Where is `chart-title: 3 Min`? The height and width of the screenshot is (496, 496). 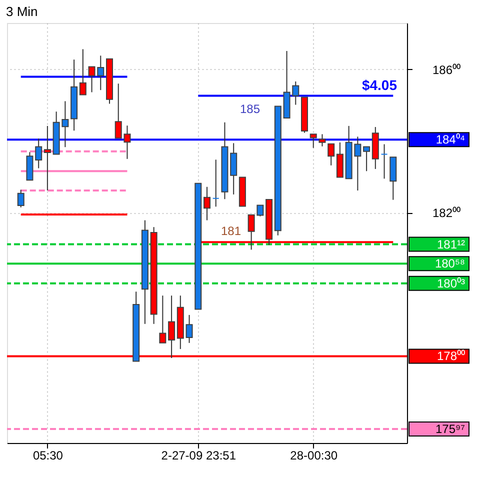
chart-title: 3 Min is located at coordinates (22, 11).